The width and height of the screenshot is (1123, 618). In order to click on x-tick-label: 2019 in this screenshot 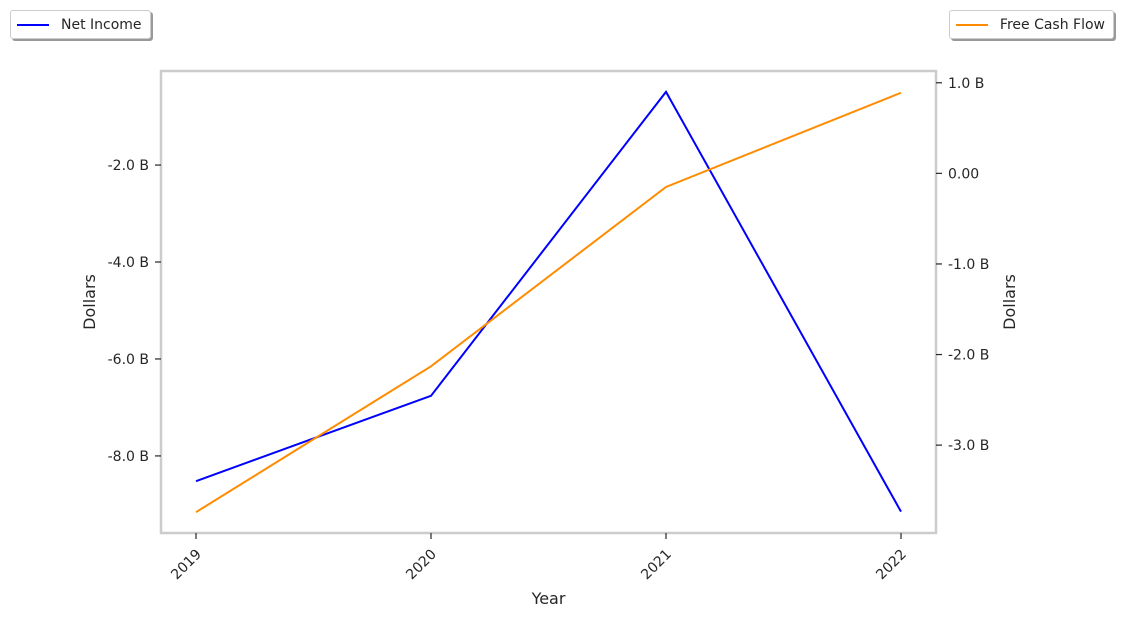, I will do `click(186, 565)`.